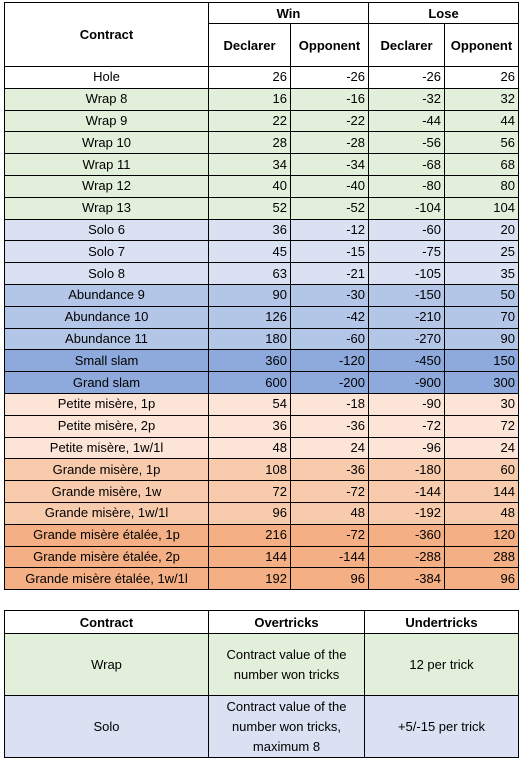 The image size is (520, 761). What do you see at coordinates (406, 339) in the screenshot?
I see `lose-declarer-value: -270` at bounding box center [406, 339].